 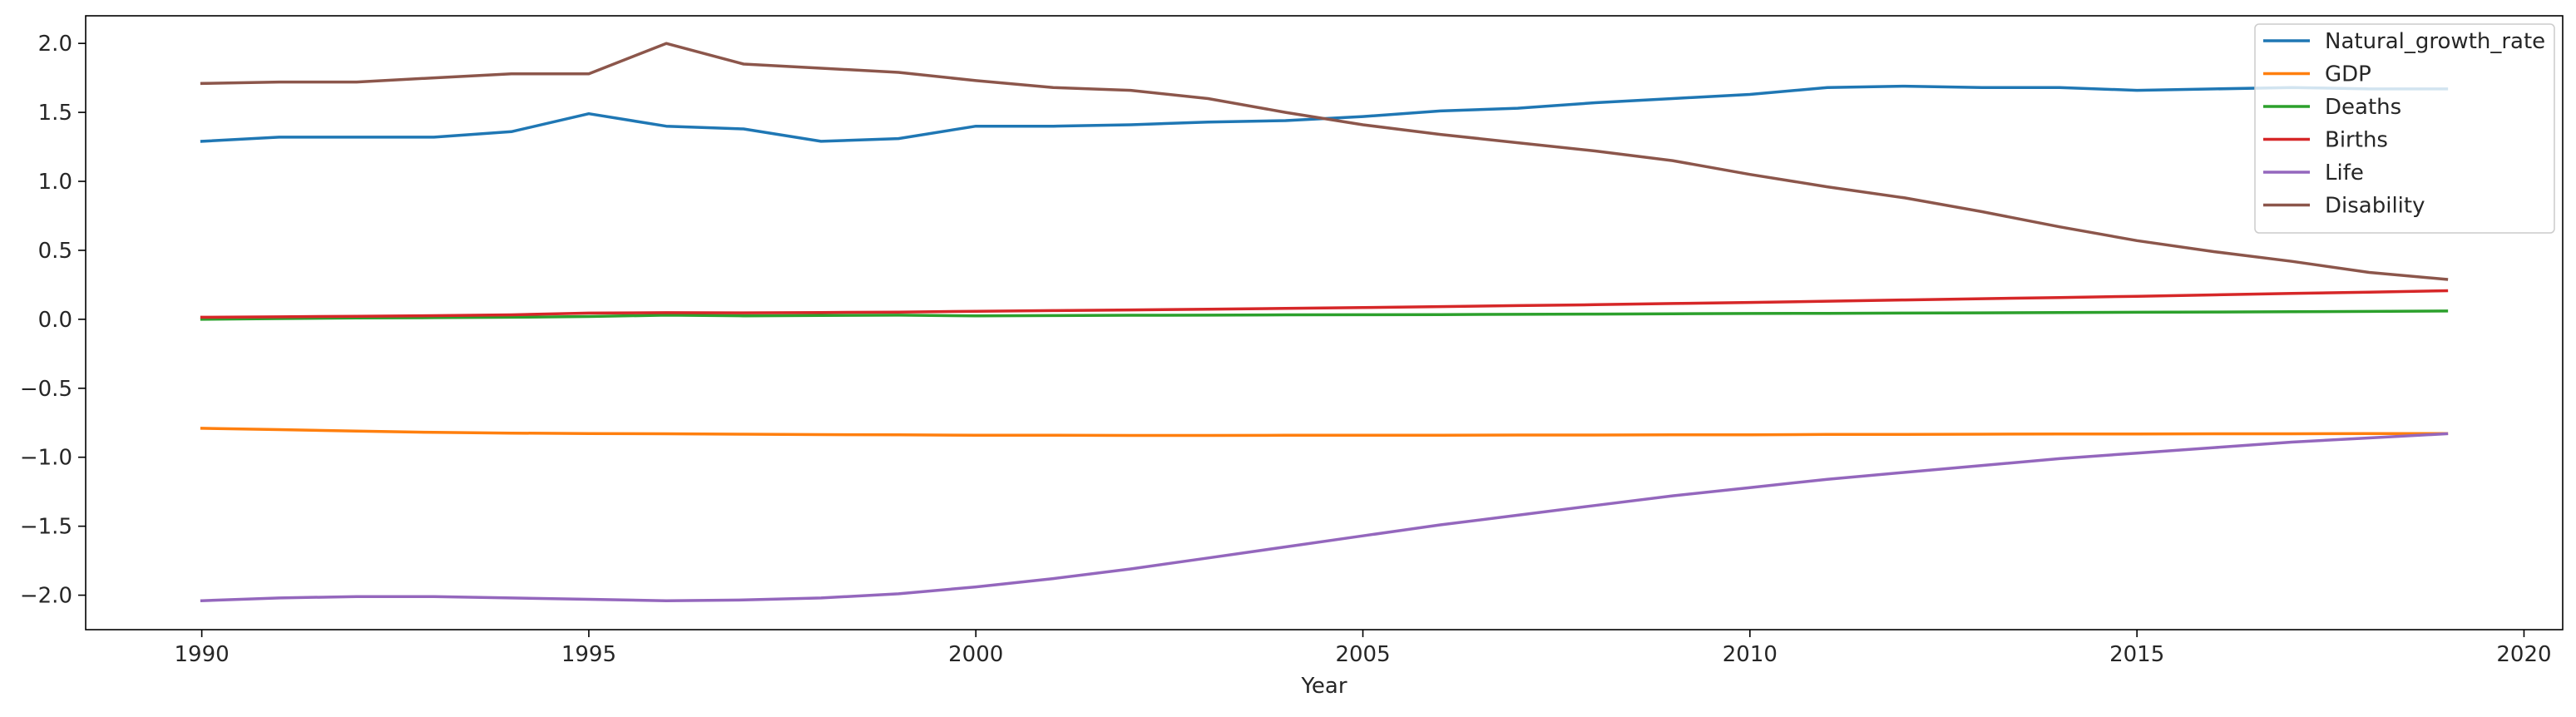 I want to click on x-tick-label: 2005, so click(x=1362, y=654).